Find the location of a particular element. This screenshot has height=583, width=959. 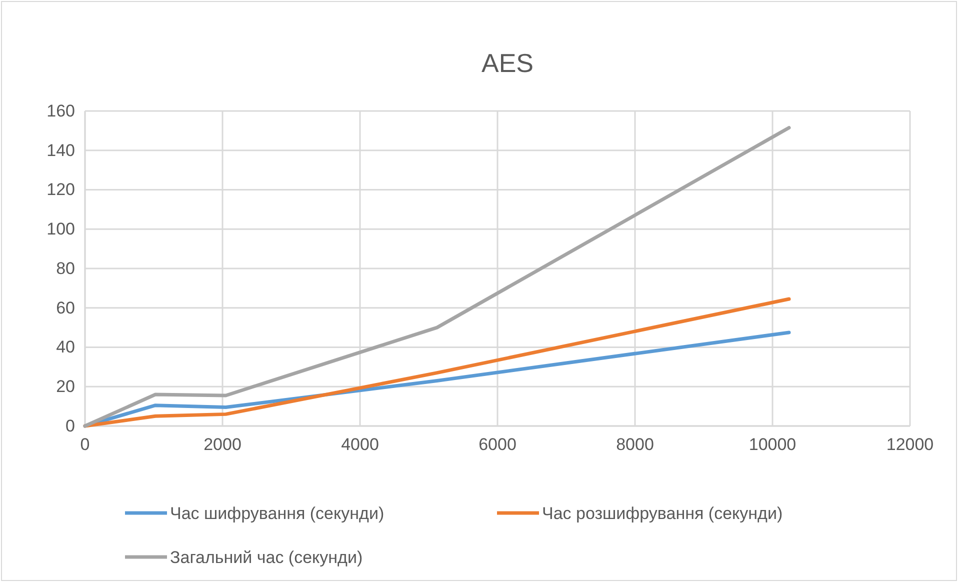

y-tick-label: 160 is located at coordinates (60, 110).